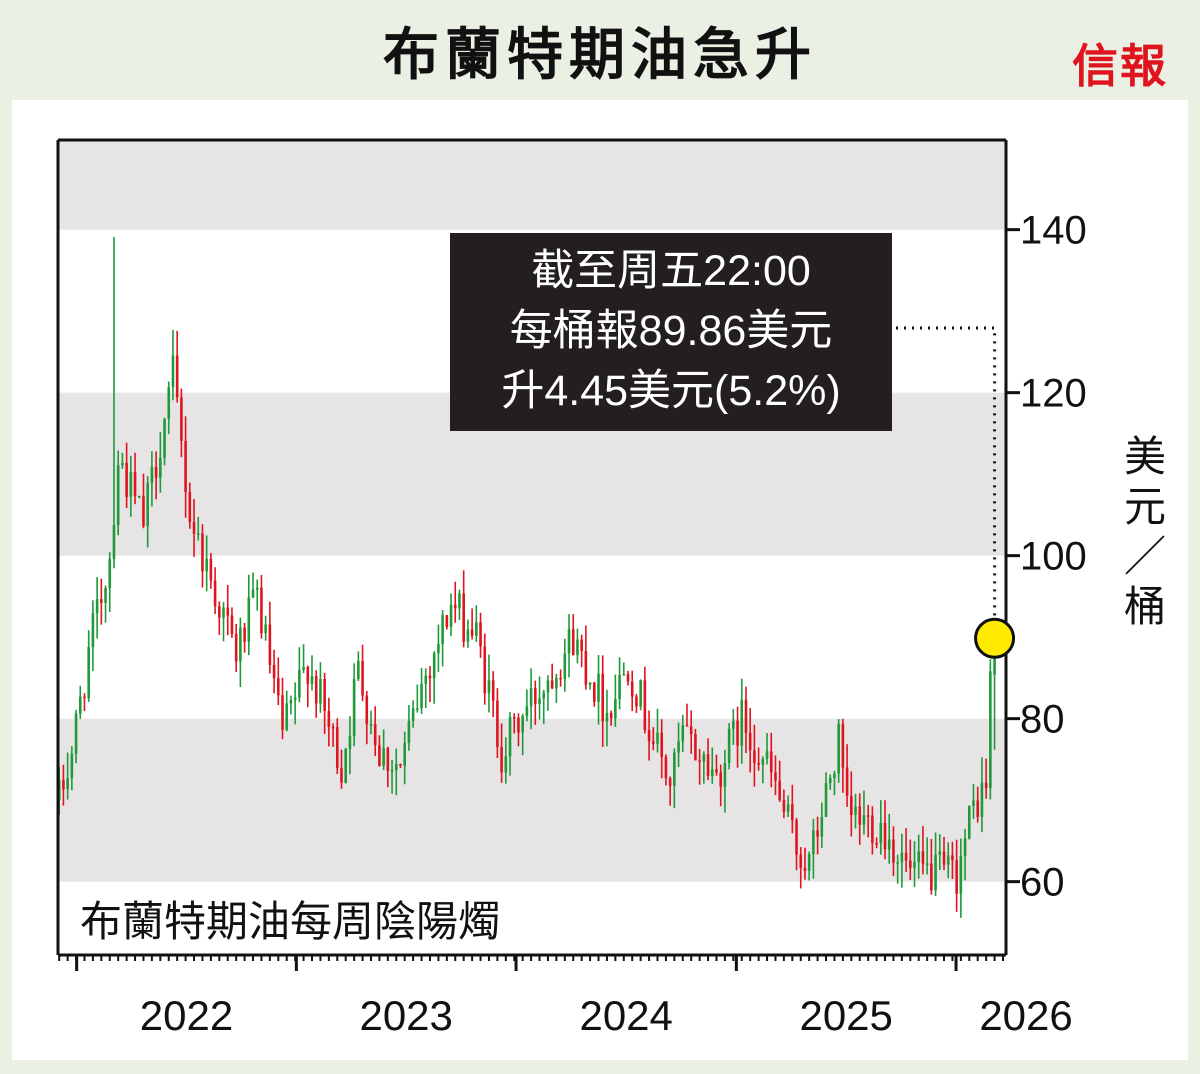  Describe the element at coordinates (1046, 557) in the screenshot. I see `y-axis: 60 80 100 120 140` at that location.